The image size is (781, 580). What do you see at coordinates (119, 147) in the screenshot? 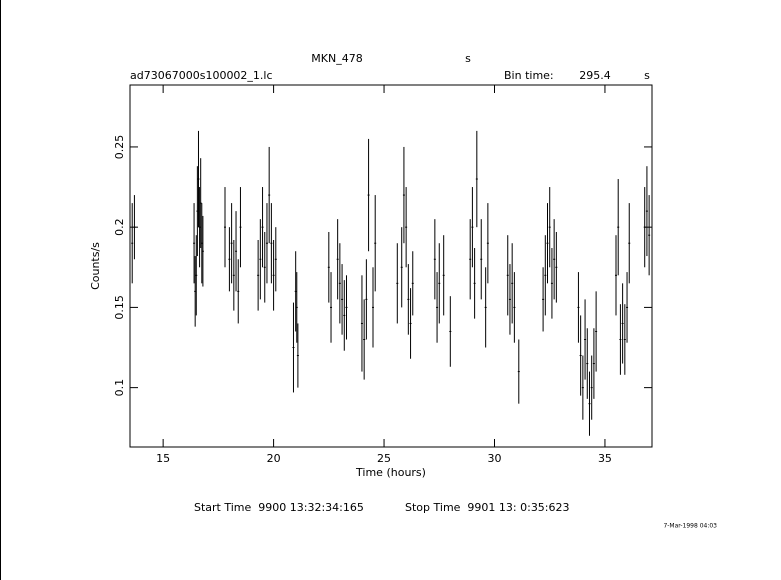
I see `y-tick-label: 0.25` at bounding box center [119, 147].